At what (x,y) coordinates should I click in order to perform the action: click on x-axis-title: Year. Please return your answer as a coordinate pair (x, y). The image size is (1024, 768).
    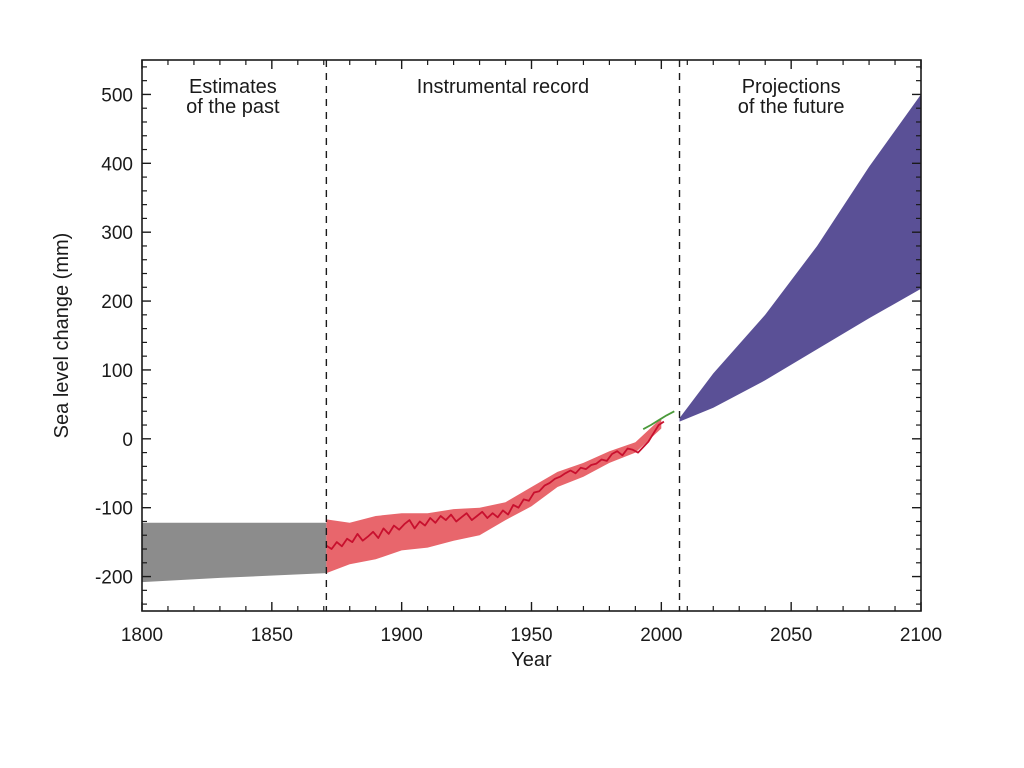
    Looking at the image, I should click on (531, 660).